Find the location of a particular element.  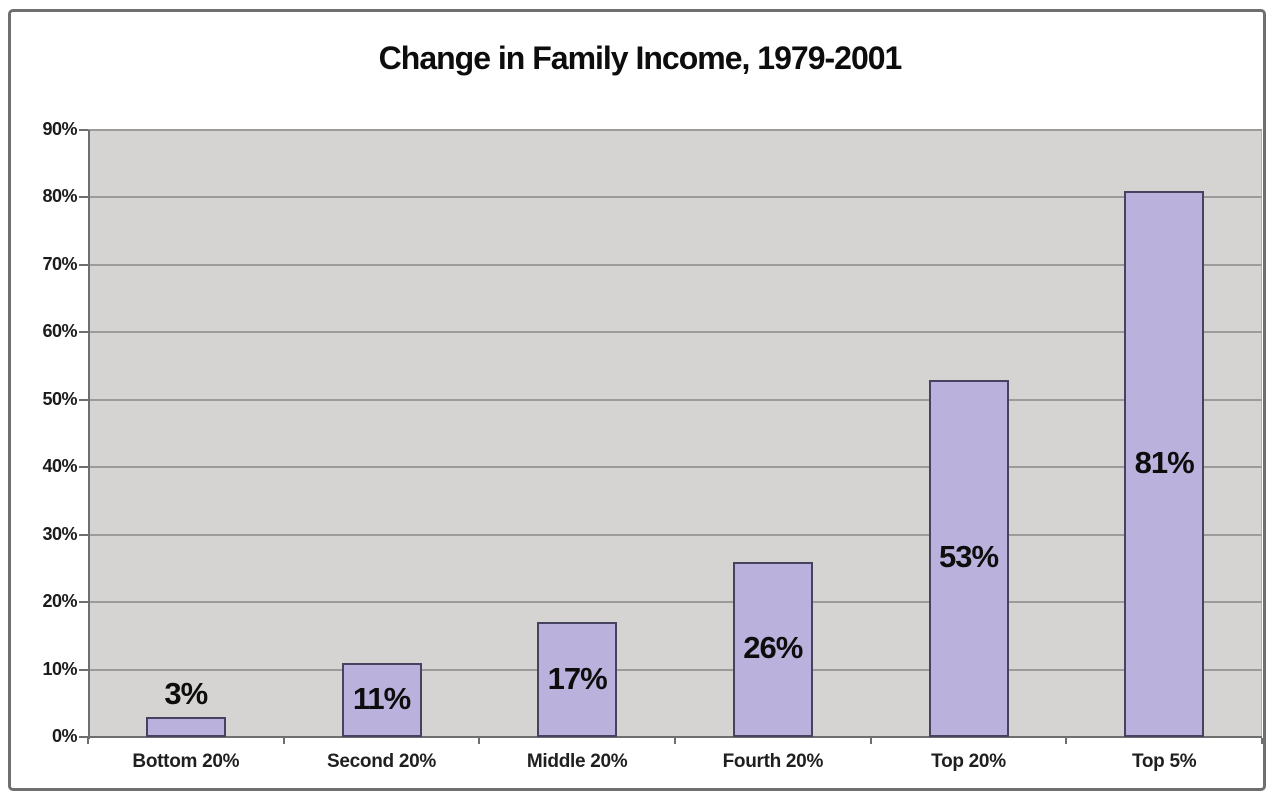

bar-value-label: 81% is located at coordinates (1164, 462).